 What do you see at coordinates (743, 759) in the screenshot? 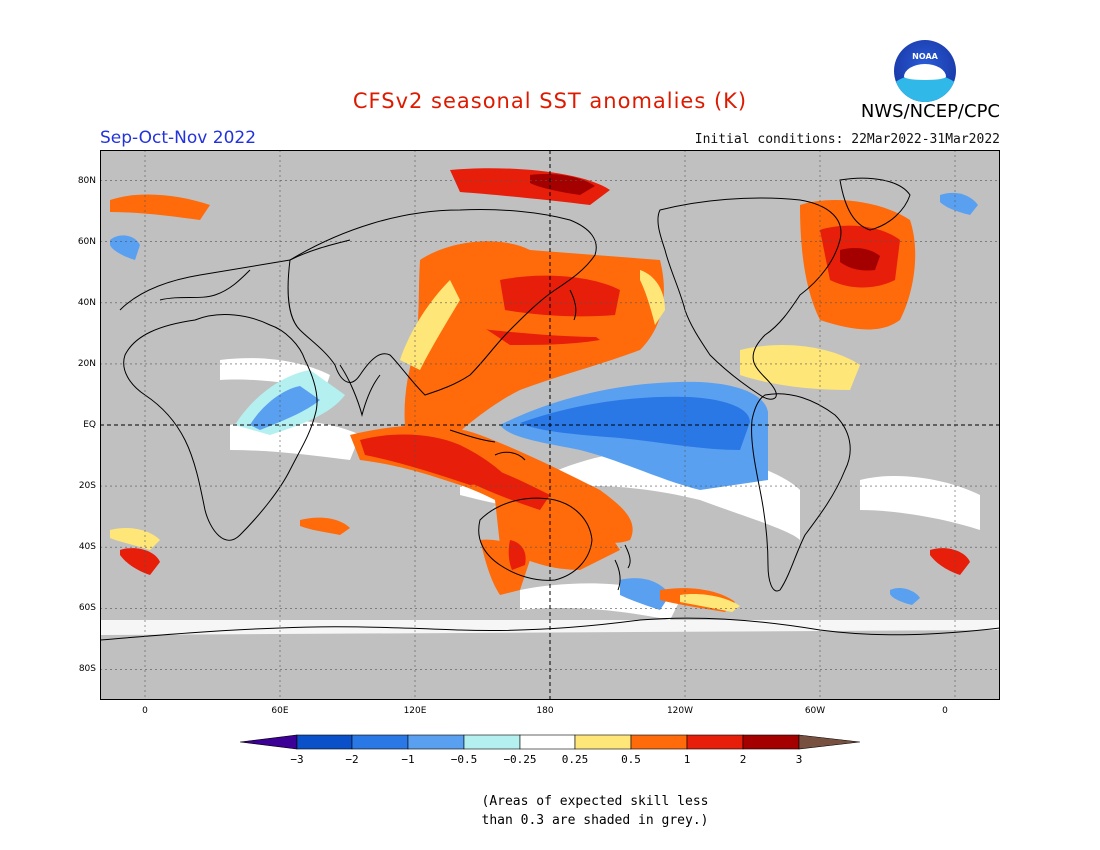
I see `colorbar-tick-label: 2` at bounding box center [743, 759].